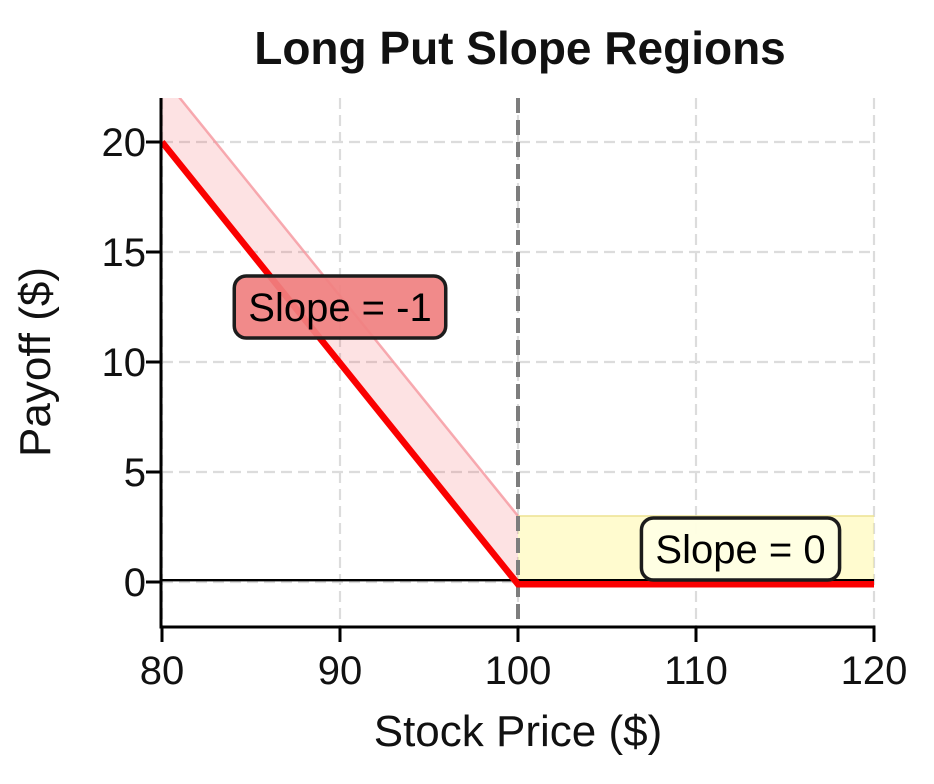 The height and width of the screenshot is (784, 934). Describe the element at coordinates (135, 473) in the screenshot. I see `y-tick-label: 5` at that location.